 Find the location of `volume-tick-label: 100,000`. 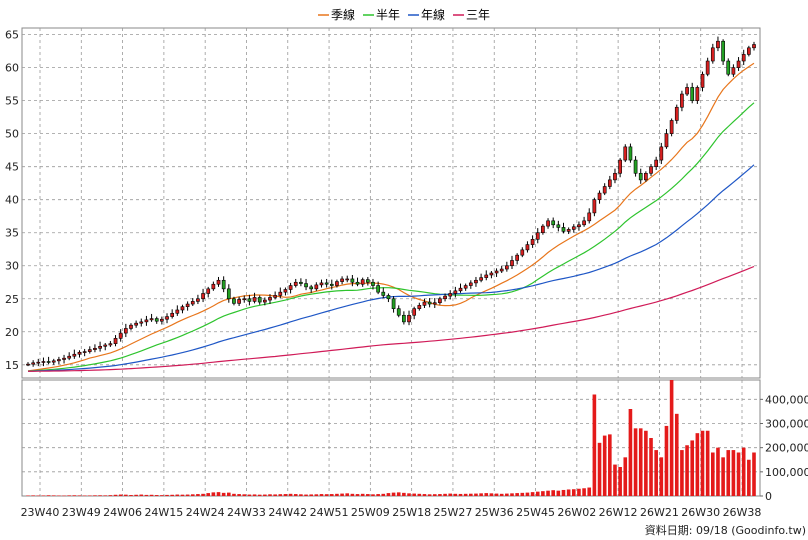

volume-tick-label: 100,000 is located at coordinates (786, 472).